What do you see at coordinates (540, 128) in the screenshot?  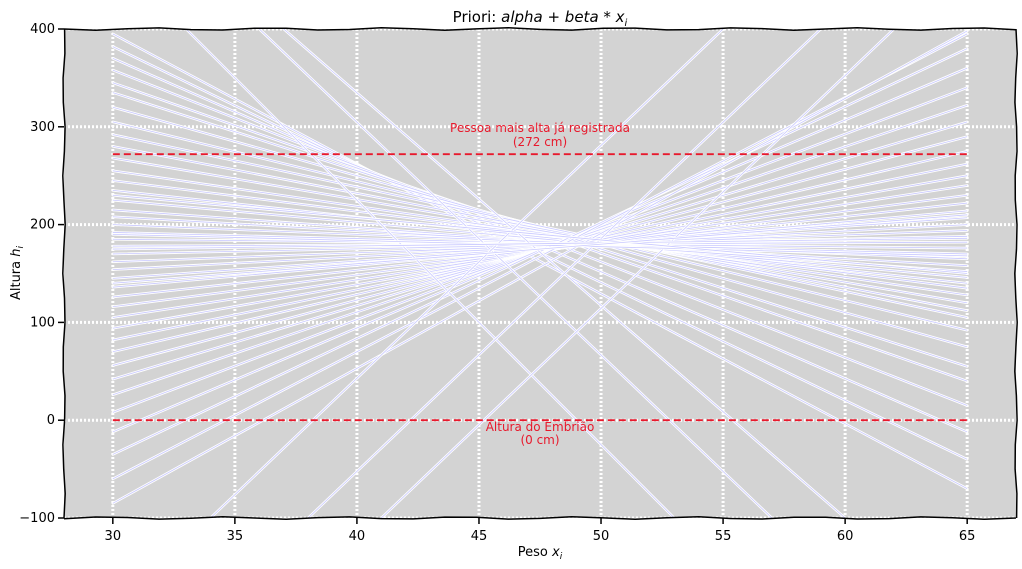 I see `reference-label: Pessoa mais alta já registrada` at bounding box center [540, 128].